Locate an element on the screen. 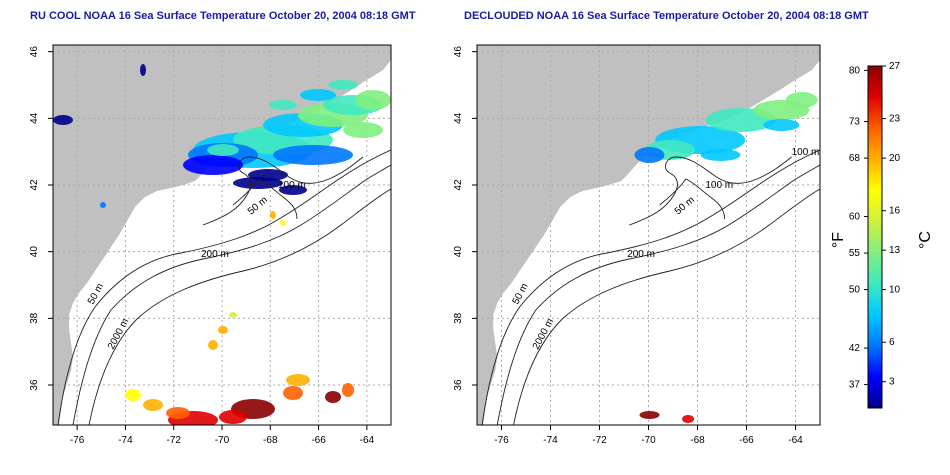 The height and width of the screenshot is (475, 950). celsius-tick-label: 20 is located at coordinates (895, 158).